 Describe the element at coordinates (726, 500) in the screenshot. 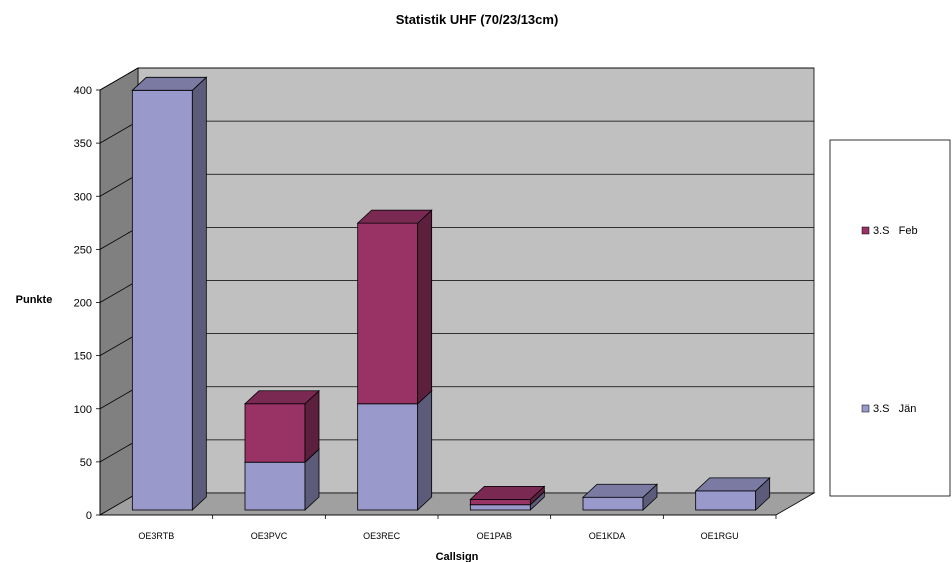

I see `bar-OE1RGU-s0` at that location.